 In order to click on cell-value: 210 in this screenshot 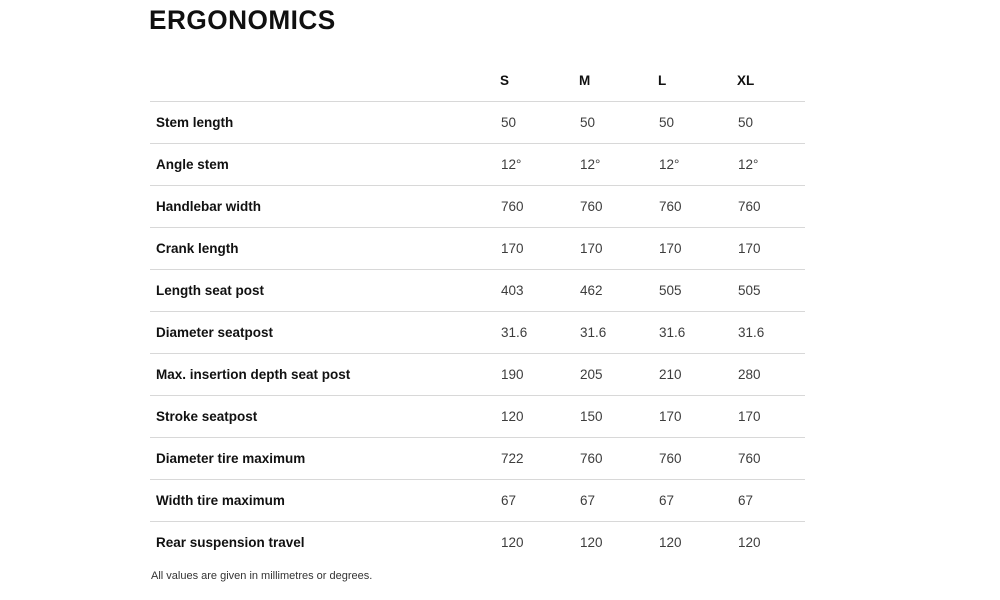, I will do `click(697, 374)`.